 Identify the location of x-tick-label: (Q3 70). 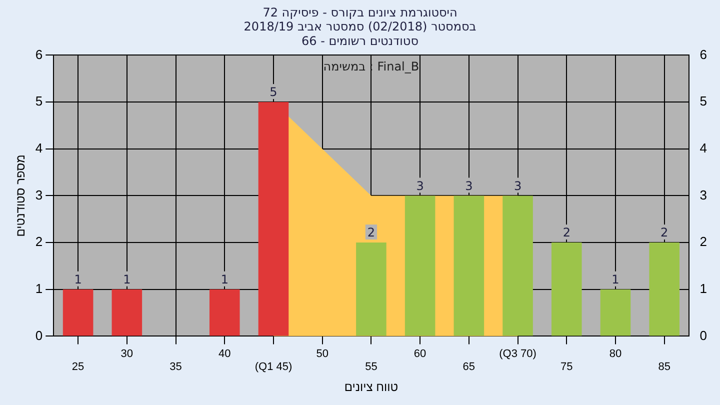
(517, 354).